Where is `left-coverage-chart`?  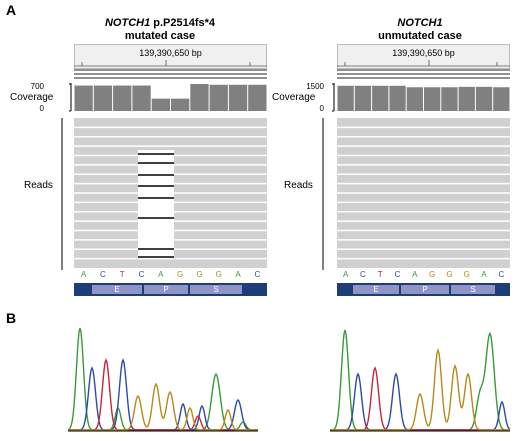 left-coverage-chart is located at coordinates (168, 97).